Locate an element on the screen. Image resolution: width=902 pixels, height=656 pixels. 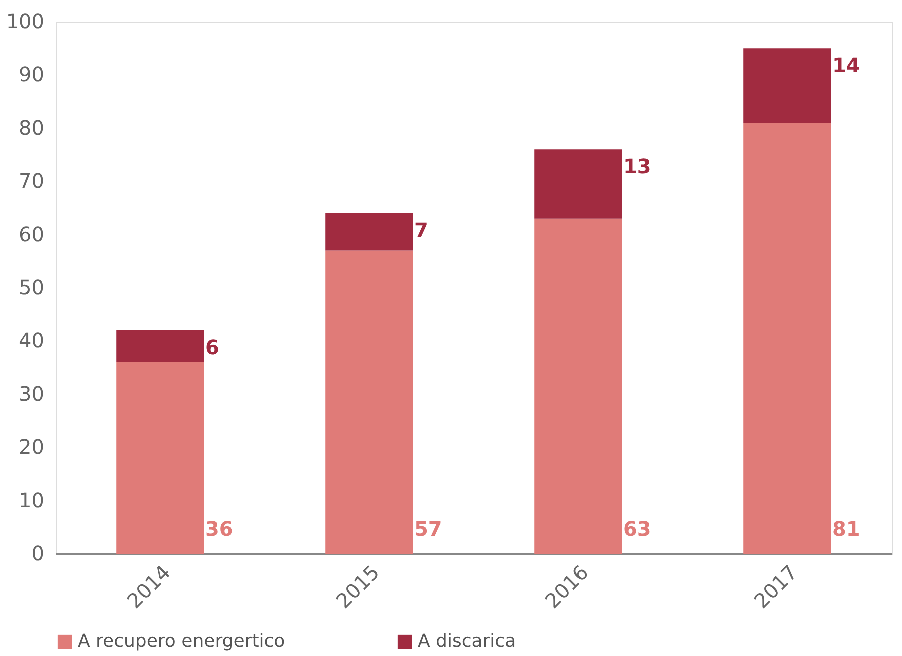
legend-label: A recupero energertico is located at coordinates (182, 641).